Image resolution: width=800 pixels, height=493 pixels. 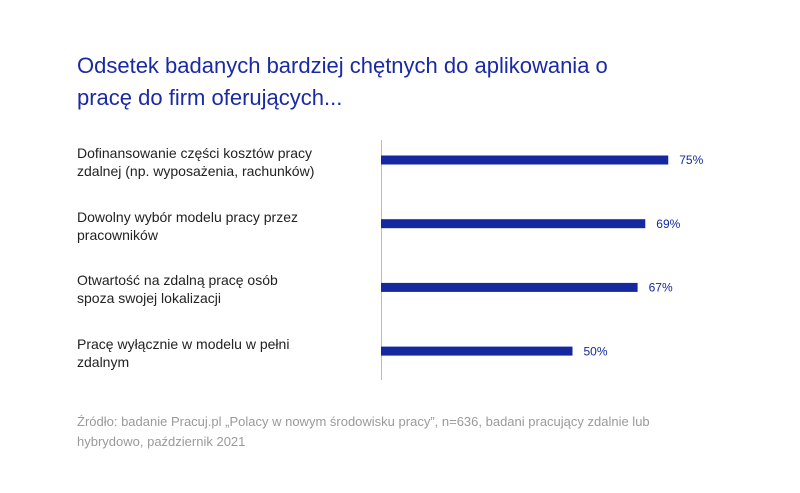 What do you see at coordinates (668, 224) in the screenshot?
I see `value-label: 69%` at bounding box center [668, 224].